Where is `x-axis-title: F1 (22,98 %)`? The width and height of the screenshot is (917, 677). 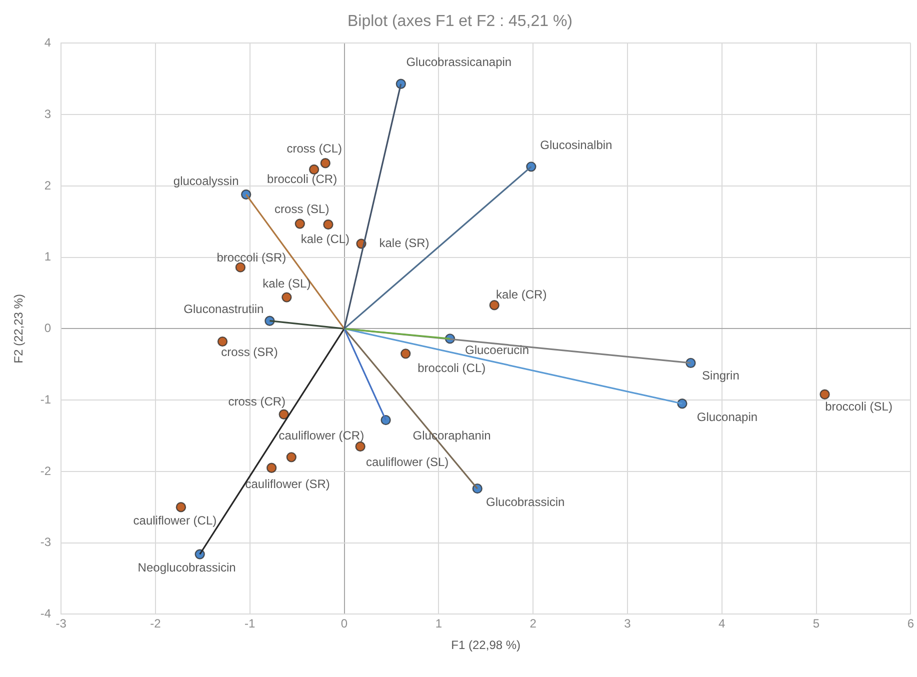
x-axis-title: F1 (22,98 %) is located at coordinates (486, 645).